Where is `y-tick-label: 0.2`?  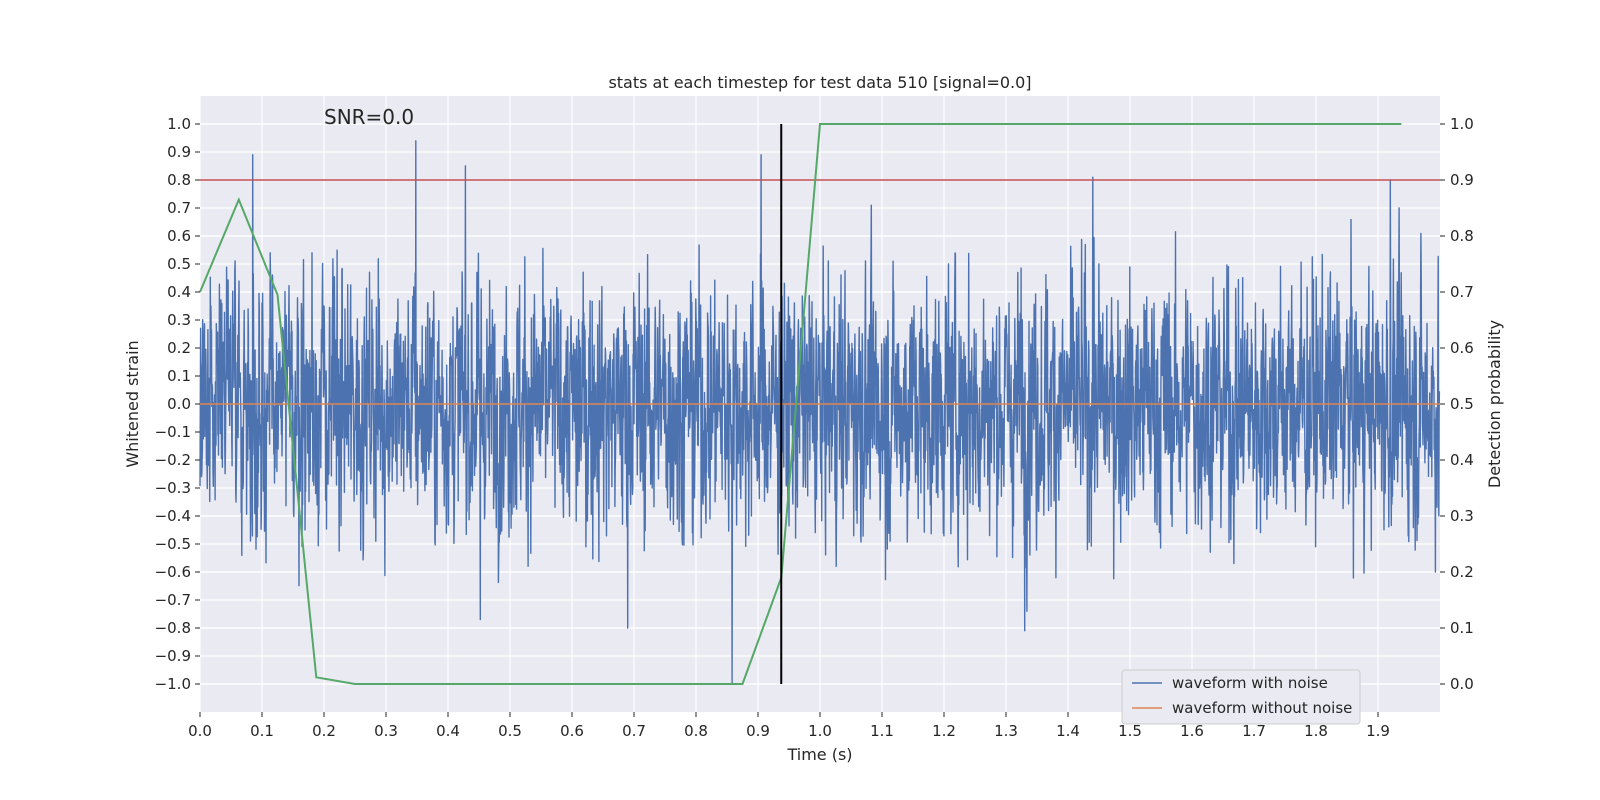
y-tick-label: 0.2 is located at coordinates (179, 348).